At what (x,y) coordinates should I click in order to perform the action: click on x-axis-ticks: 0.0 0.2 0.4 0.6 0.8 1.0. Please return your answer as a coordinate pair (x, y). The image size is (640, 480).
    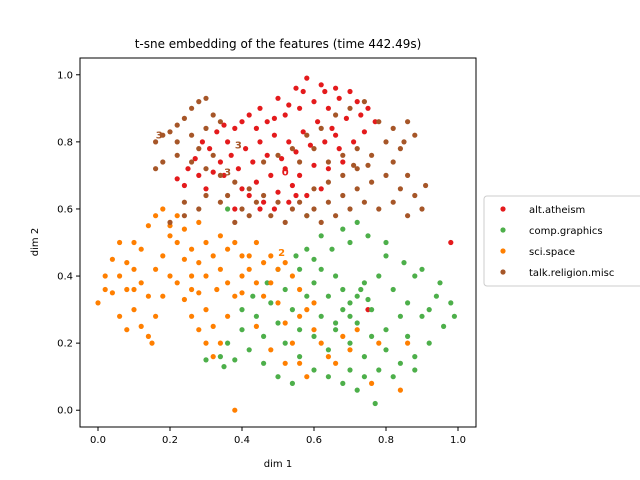
    Looking at the image, I should click on (278, 436).